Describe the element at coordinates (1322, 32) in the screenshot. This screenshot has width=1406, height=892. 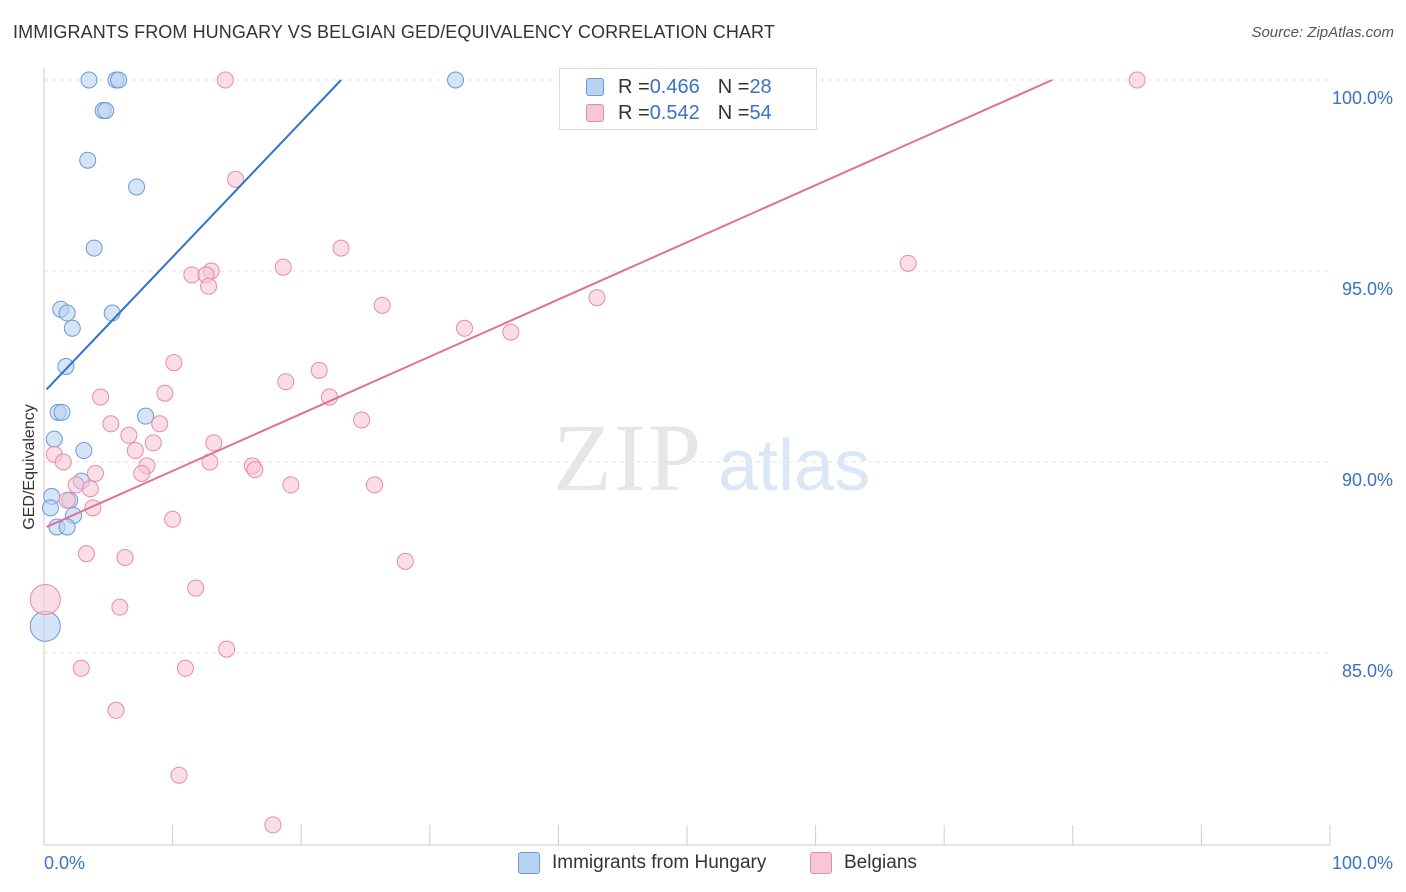
I see `source-label: Source: ZipAtlas.com` at that location.